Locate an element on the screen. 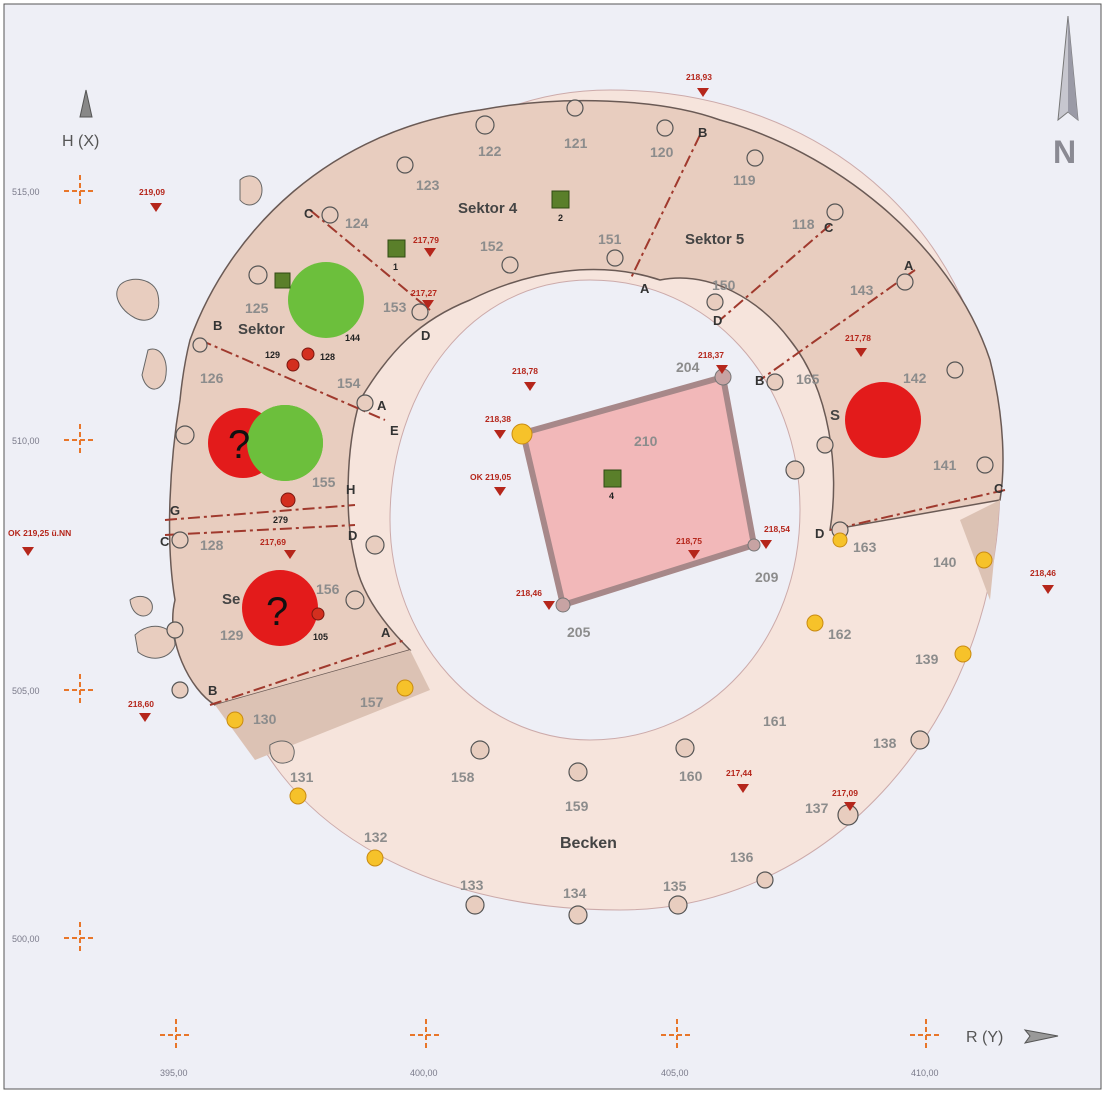 The image size is (1105, 1093). sector-left-upper-label: Sektor is located at coordinates (261, 329).